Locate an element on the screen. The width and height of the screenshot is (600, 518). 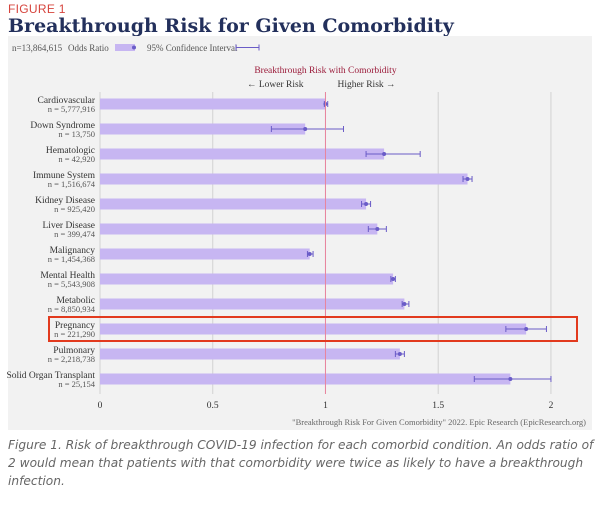
point-solid-organ-transplant is located at coordinates (510, 379).